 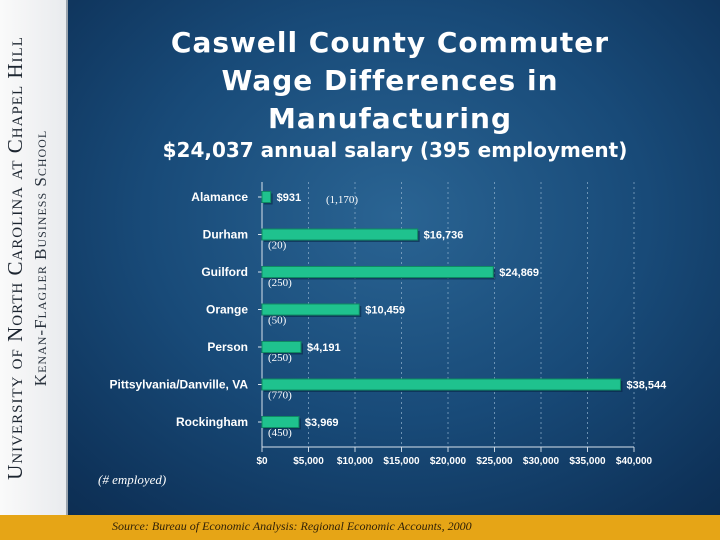 I want to click on bar-guilford, so click(x=377, y=272).